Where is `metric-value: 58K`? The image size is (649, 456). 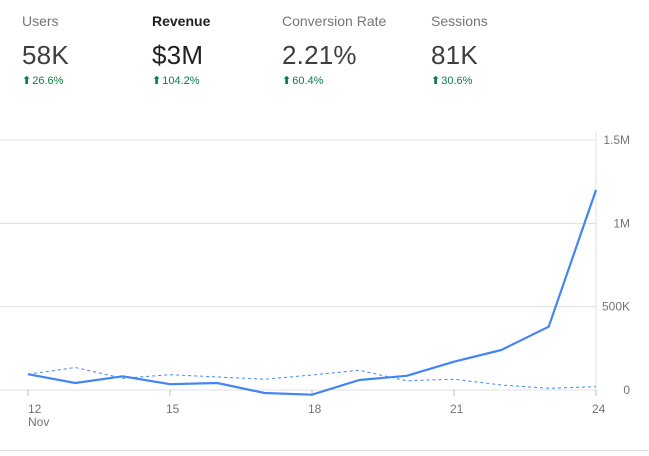
metric-value: 58K is located at coordinates (45, 55).